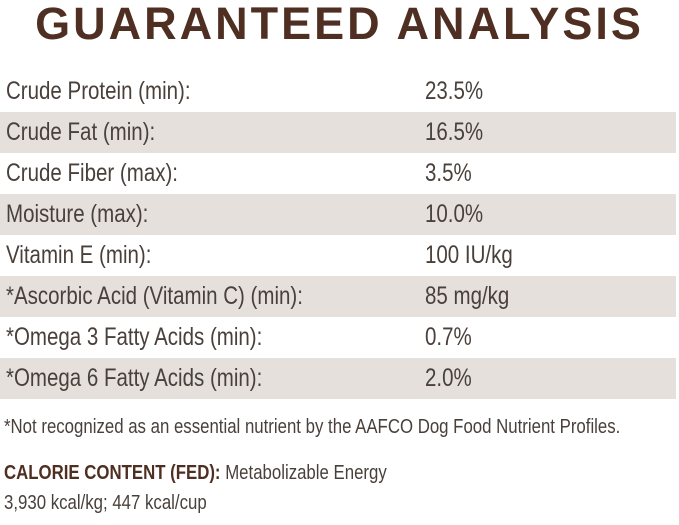 This screenshot has height=525, width=679. Describe the element at coordinates (105, 503) in the screenshot. I see `calorie-line2: 3,930 kcal/kg; 447 kcal/cup` at that location.